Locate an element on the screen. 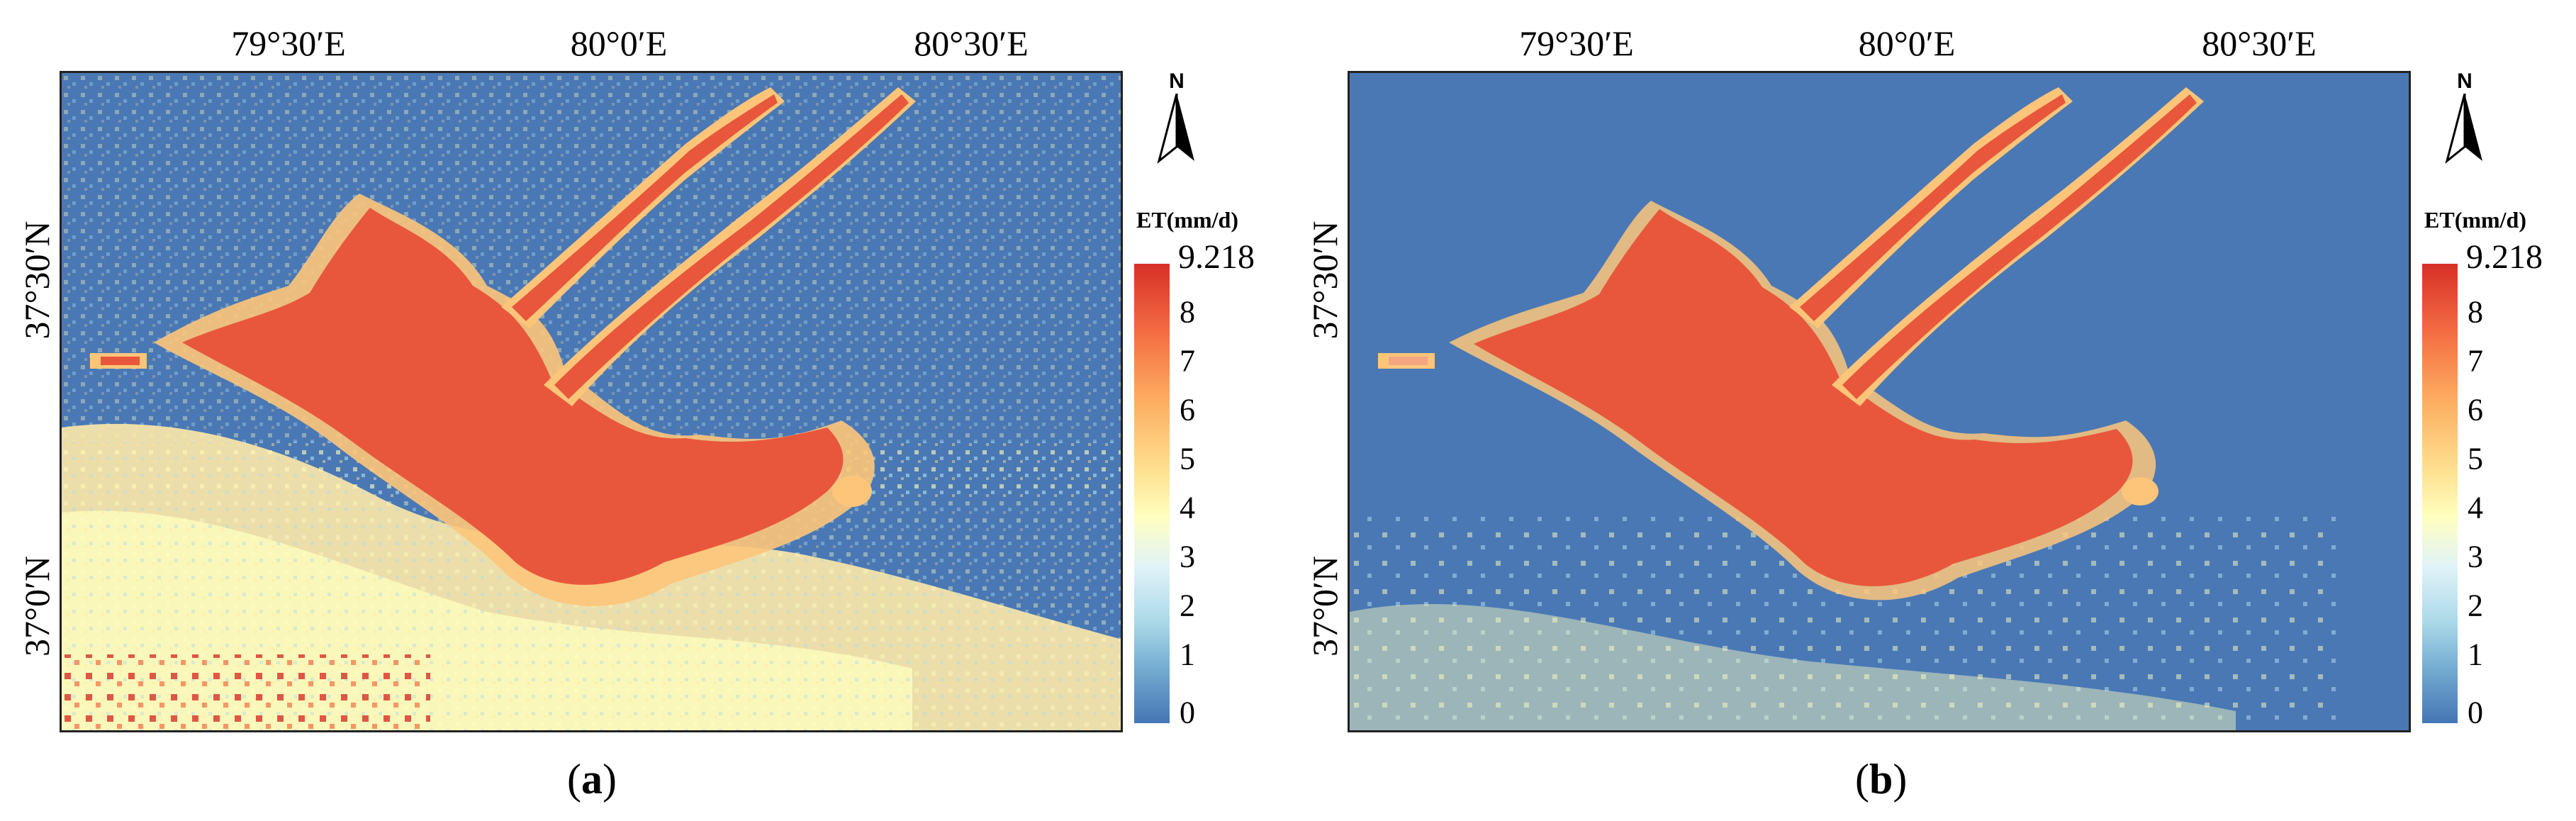 Image resolution: width=2576 pixels, height=821 pixels. north-arrow-b: N is located at coordinates (2464, 118).